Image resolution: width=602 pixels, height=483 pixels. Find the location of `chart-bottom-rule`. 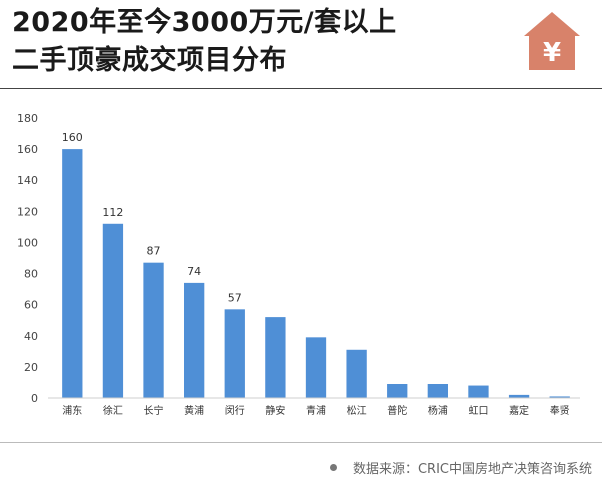

chart-bottom-rule is located at coordinates (301, 442).